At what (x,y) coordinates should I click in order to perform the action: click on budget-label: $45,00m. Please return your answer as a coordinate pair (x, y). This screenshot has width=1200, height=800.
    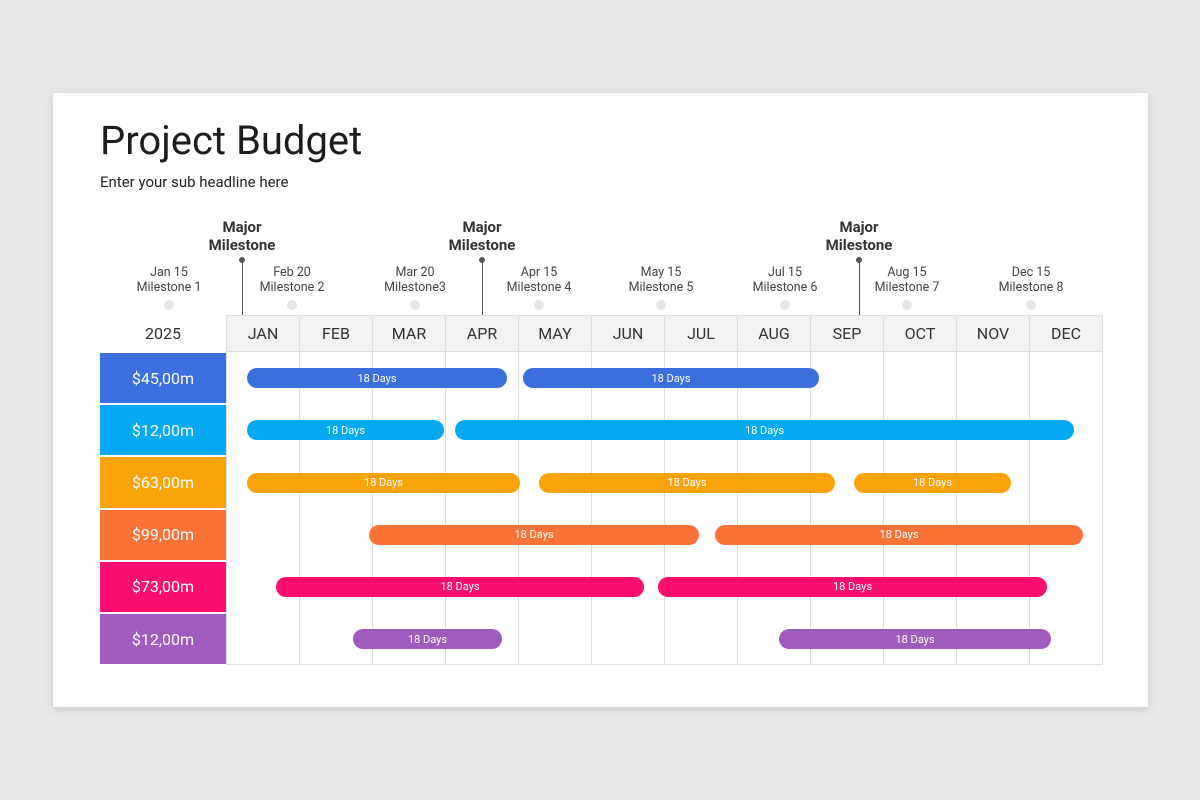
    Looking at the image, I should click on (163, 378).